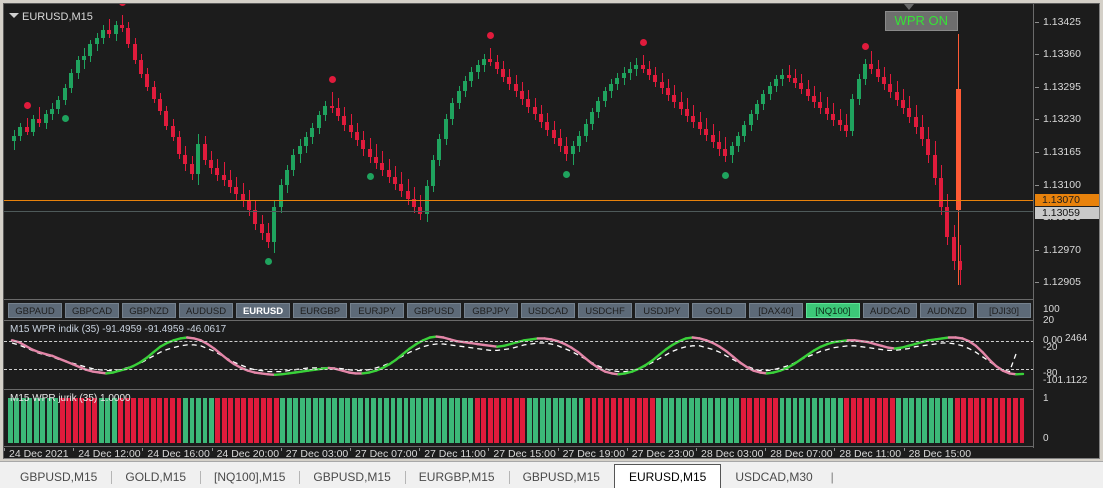 This screenshot has height=488, width=1103. What do you see at coordinates (726, 175) in the screenshot?
I see `buy-signal-dot` at bounding box center [726, 175].